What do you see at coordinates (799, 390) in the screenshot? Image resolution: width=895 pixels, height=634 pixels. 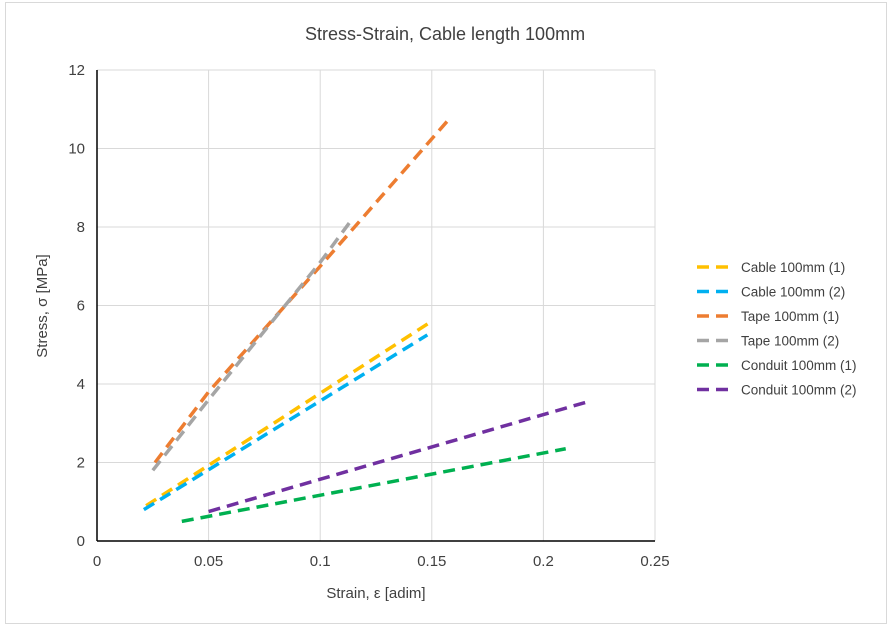 I see `legend-label-6: Conduit 100mm (2)` at bounding box center [799, 390].